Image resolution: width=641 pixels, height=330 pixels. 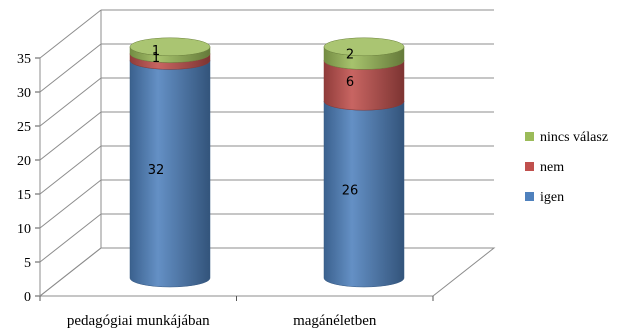 I want to click on data-label: 32, so click(x=156, y=170).